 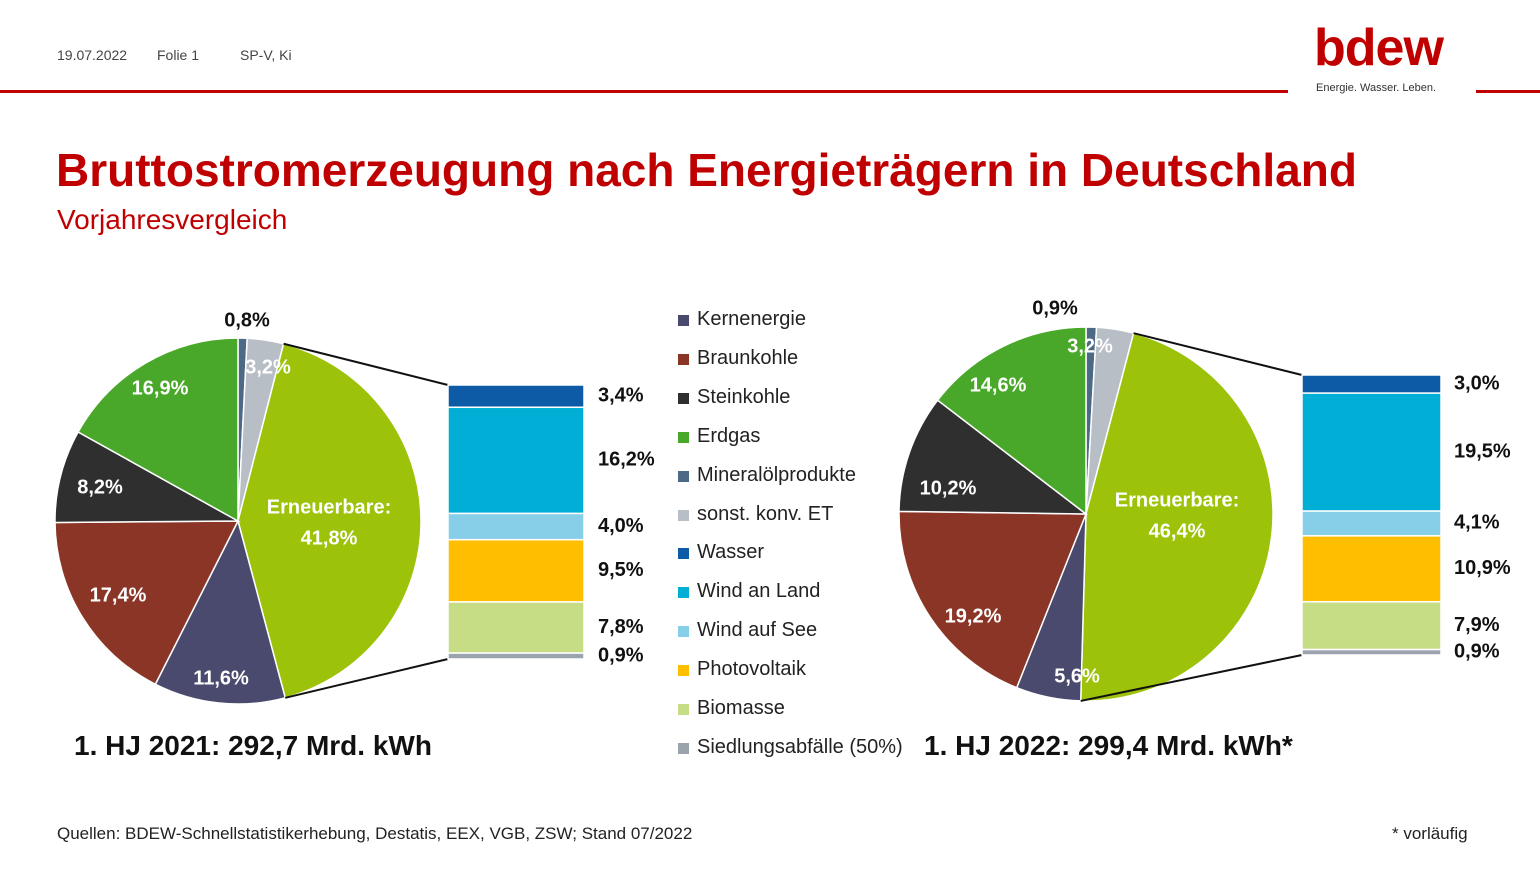 I want to click on preliminary-note: * vorläufig, so click(x=1430, y=833).